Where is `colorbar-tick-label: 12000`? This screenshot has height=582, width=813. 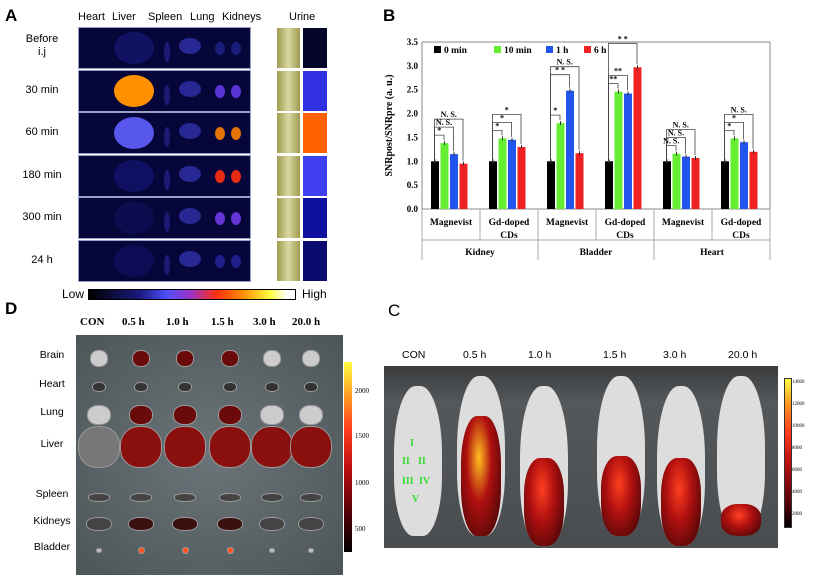 colorbar-tick-label: 12000 is located at coordinates (798, 404).